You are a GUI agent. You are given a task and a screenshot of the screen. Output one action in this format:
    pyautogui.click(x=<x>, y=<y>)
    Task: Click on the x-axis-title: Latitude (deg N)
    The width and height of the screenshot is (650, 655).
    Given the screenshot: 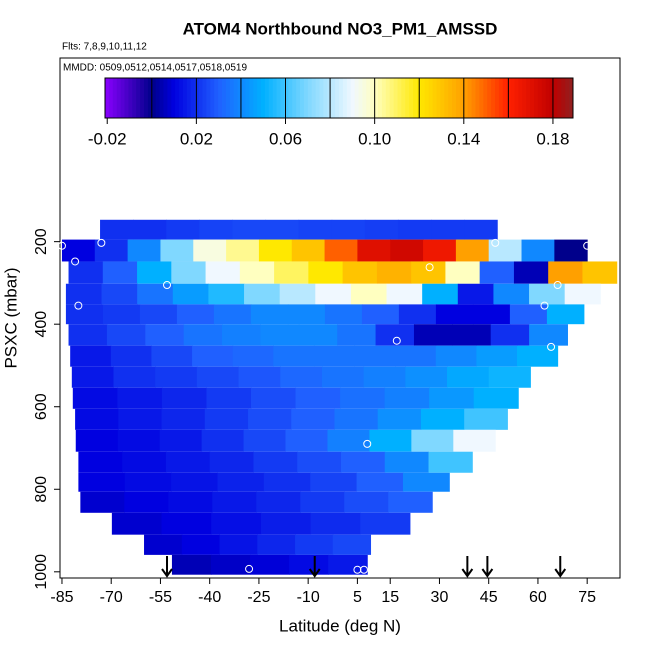 What is the action you would take?
    pyautogui.click(x=340, y=625)
    